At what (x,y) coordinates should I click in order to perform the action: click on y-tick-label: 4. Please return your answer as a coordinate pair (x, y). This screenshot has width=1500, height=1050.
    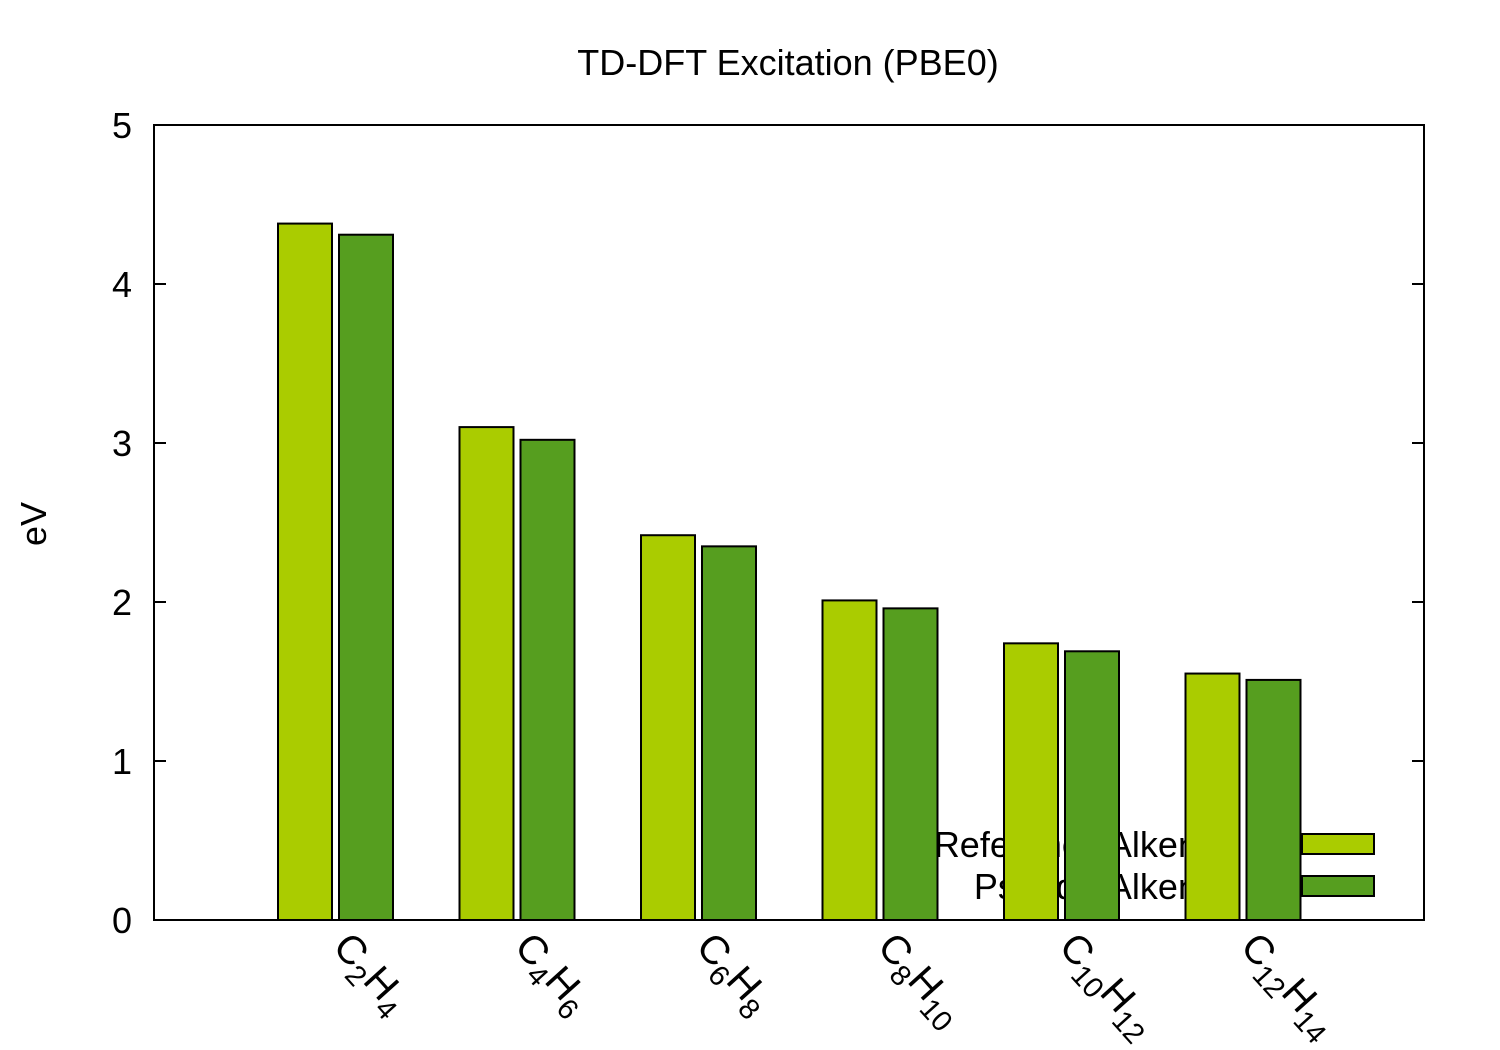
    Looking at the image, I should click on (122, 284).